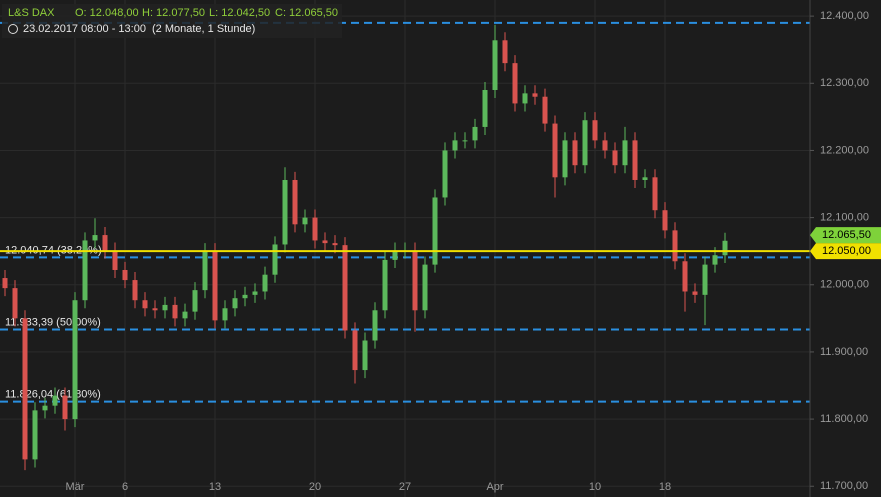 This screenshot has width=881, height=497. Describe the element at coordinates (665, 487) in the screenshot. I see `x-tick-label: 18` at that location.